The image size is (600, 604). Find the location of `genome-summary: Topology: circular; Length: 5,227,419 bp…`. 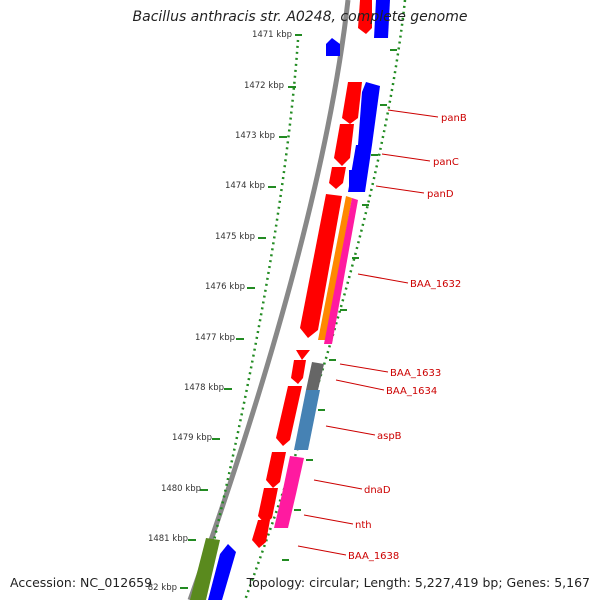

genome-summary: Topology: circular; Length: 5,227,419 bp… is located at coordinates (418, 582).